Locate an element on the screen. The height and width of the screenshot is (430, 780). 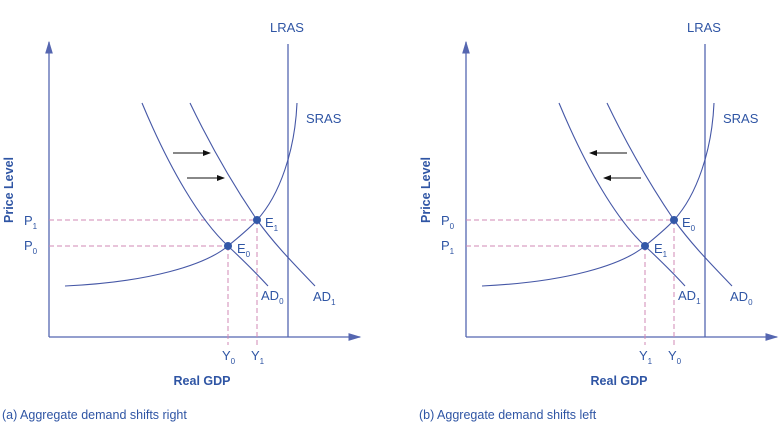
ad-right-label: AD1 is located at coordinates (324, 298).